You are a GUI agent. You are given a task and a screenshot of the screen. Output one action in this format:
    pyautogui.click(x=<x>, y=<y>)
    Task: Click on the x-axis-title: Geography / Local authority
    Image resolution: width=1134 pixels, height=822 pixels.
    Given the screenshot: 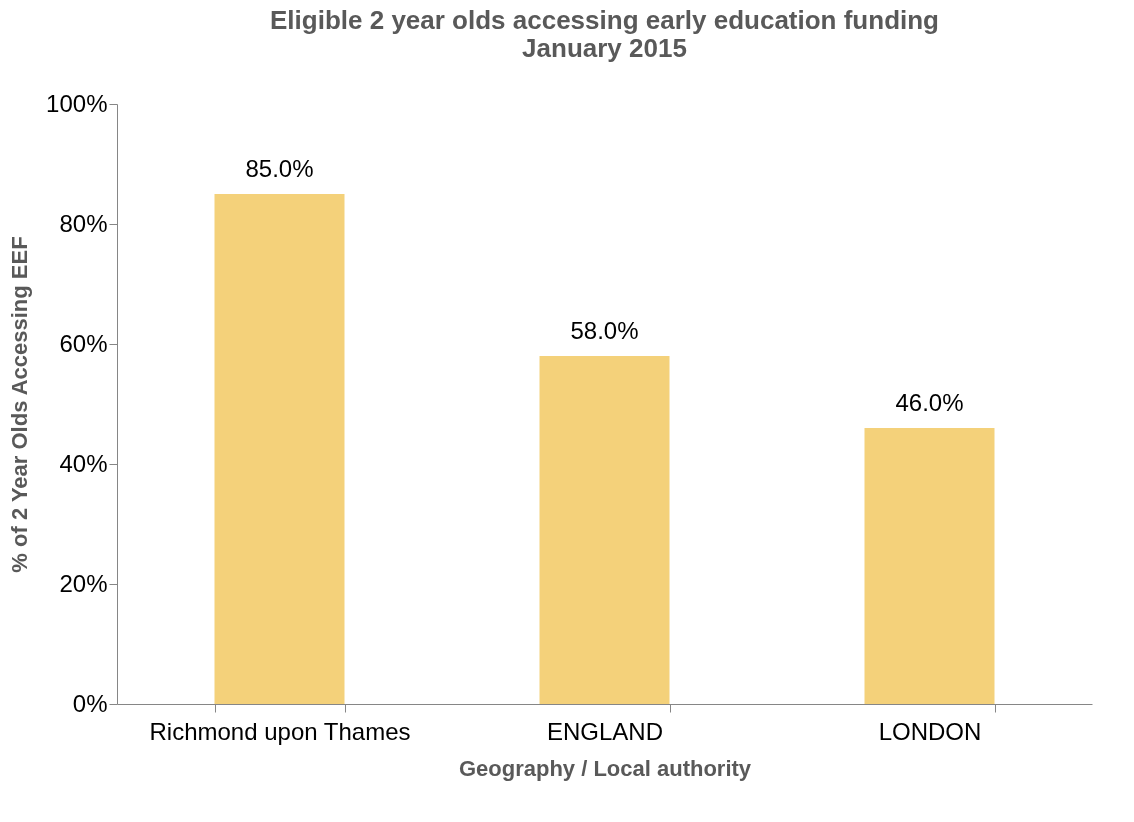 What is the action you would take?
    pyautogui.click(x=605, y=768)
    